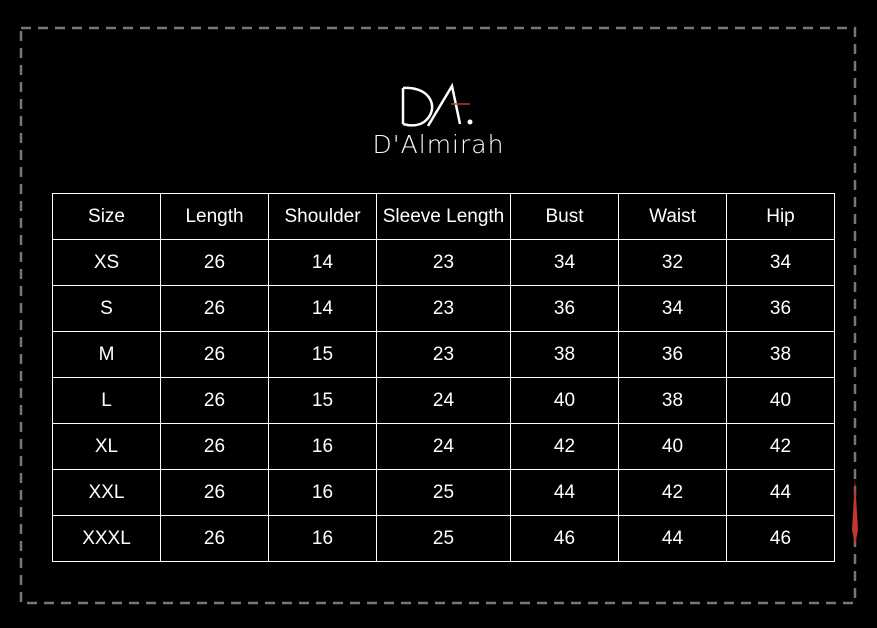  I want to click on table-row: XL 26 16 24 42 40 42, so click(443, 446).